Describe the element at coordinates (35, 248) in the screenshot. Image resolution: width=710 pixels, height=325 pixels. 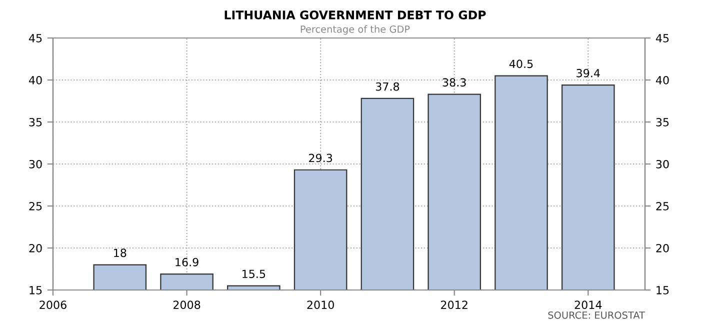
I see `y-tick-label: 20` at that location.